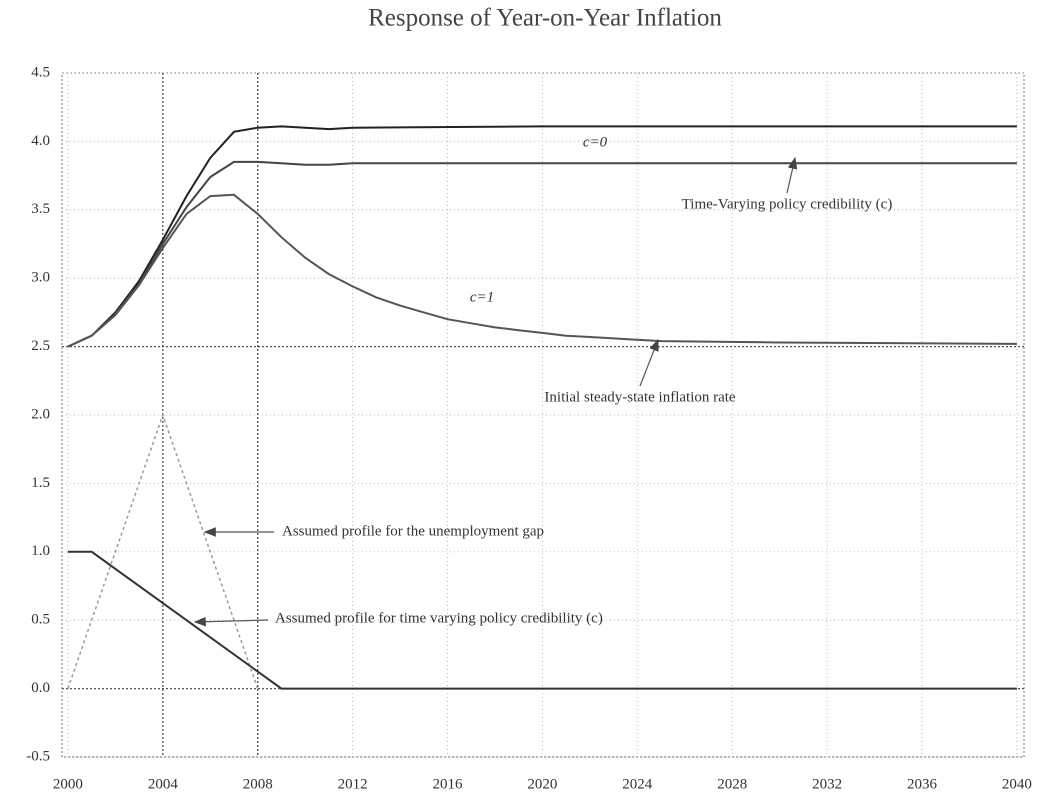  Describe the element at coordinates (163, 550) in the screenshot. I see `series-line` at that location.